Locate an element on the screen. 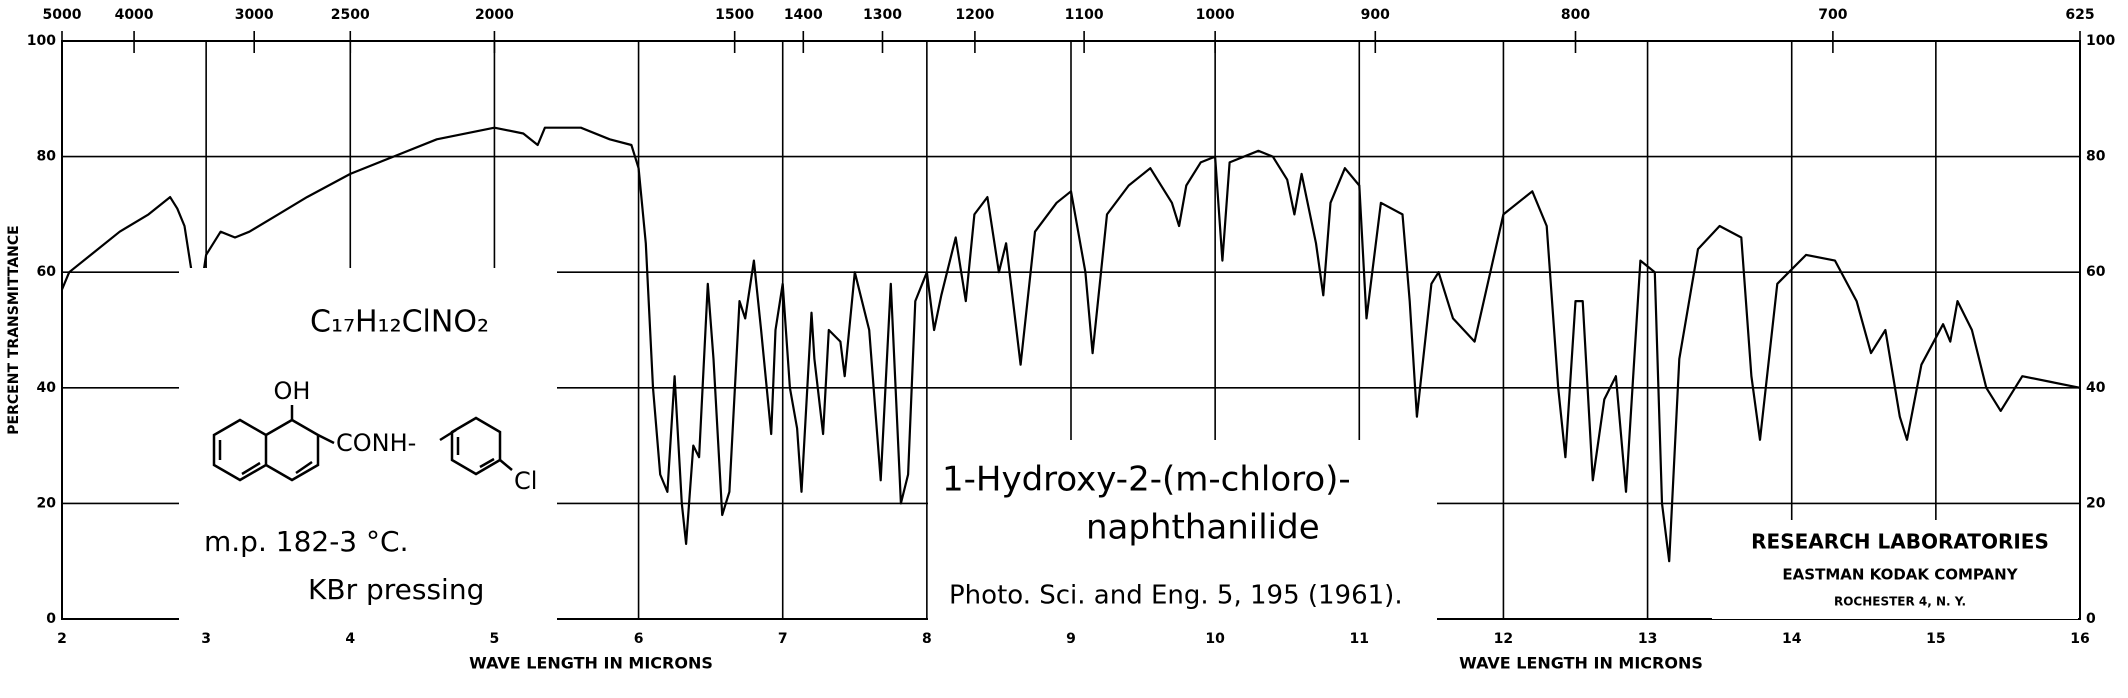  x-tick-label: 15 is located at coordinates (1935, 639).